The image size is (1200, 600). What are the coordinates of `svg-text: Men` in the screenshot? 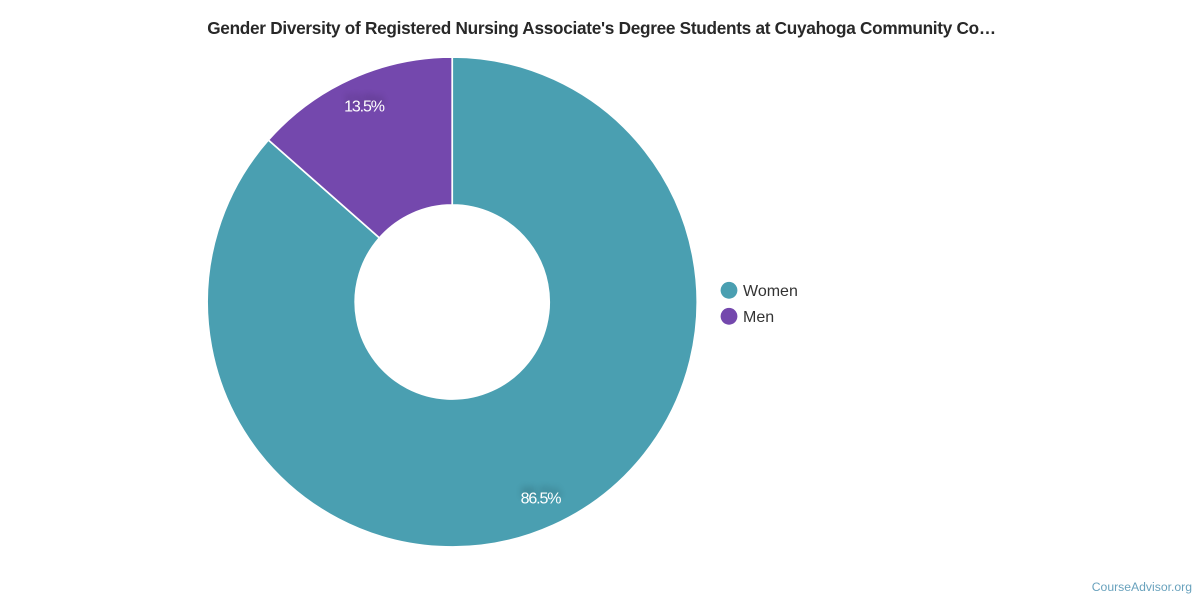 It's located at (758, 317).